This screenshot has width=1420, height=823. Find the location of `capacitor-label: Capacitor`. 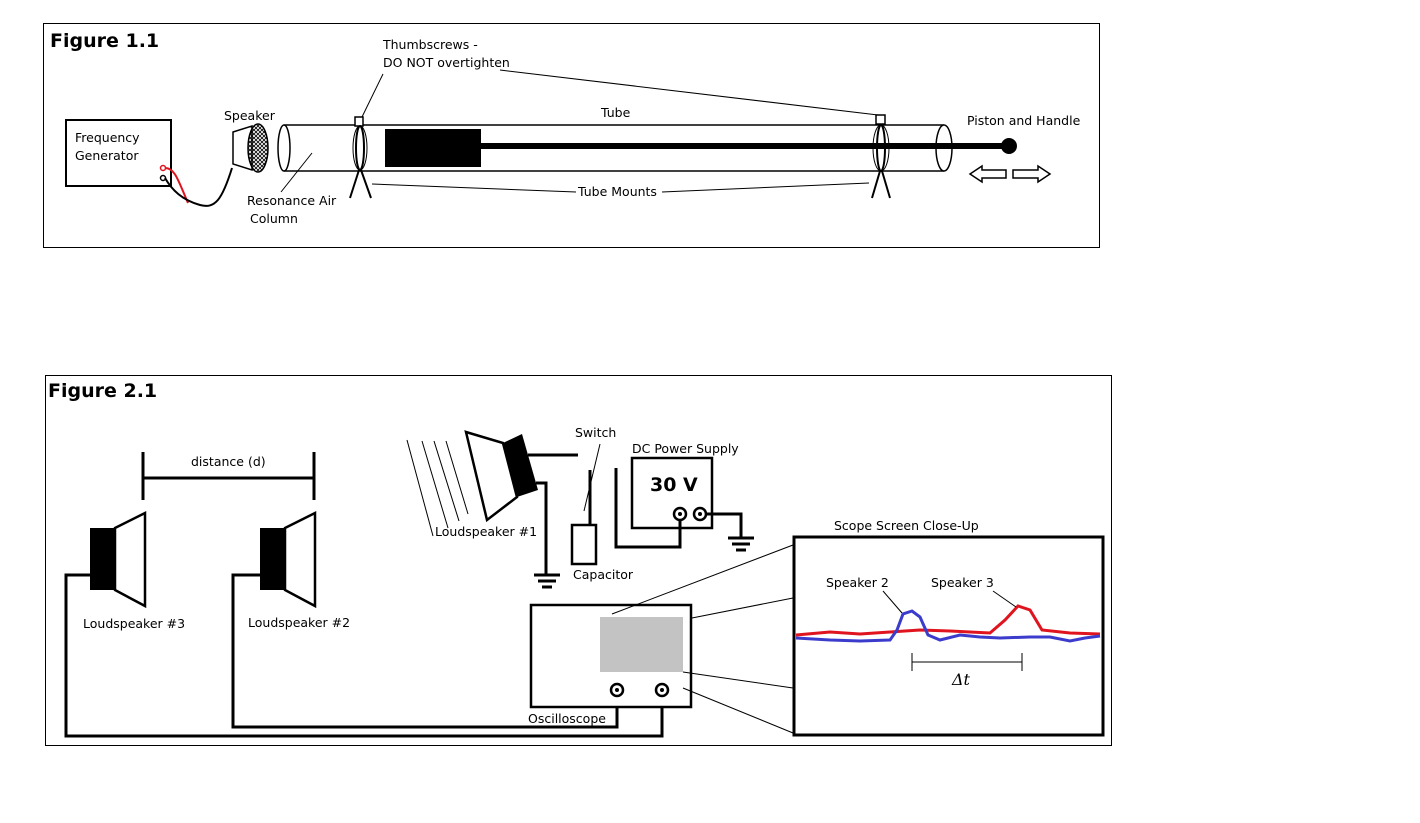

capacitor-label: Capacitor is located at coordinates (603, 574).